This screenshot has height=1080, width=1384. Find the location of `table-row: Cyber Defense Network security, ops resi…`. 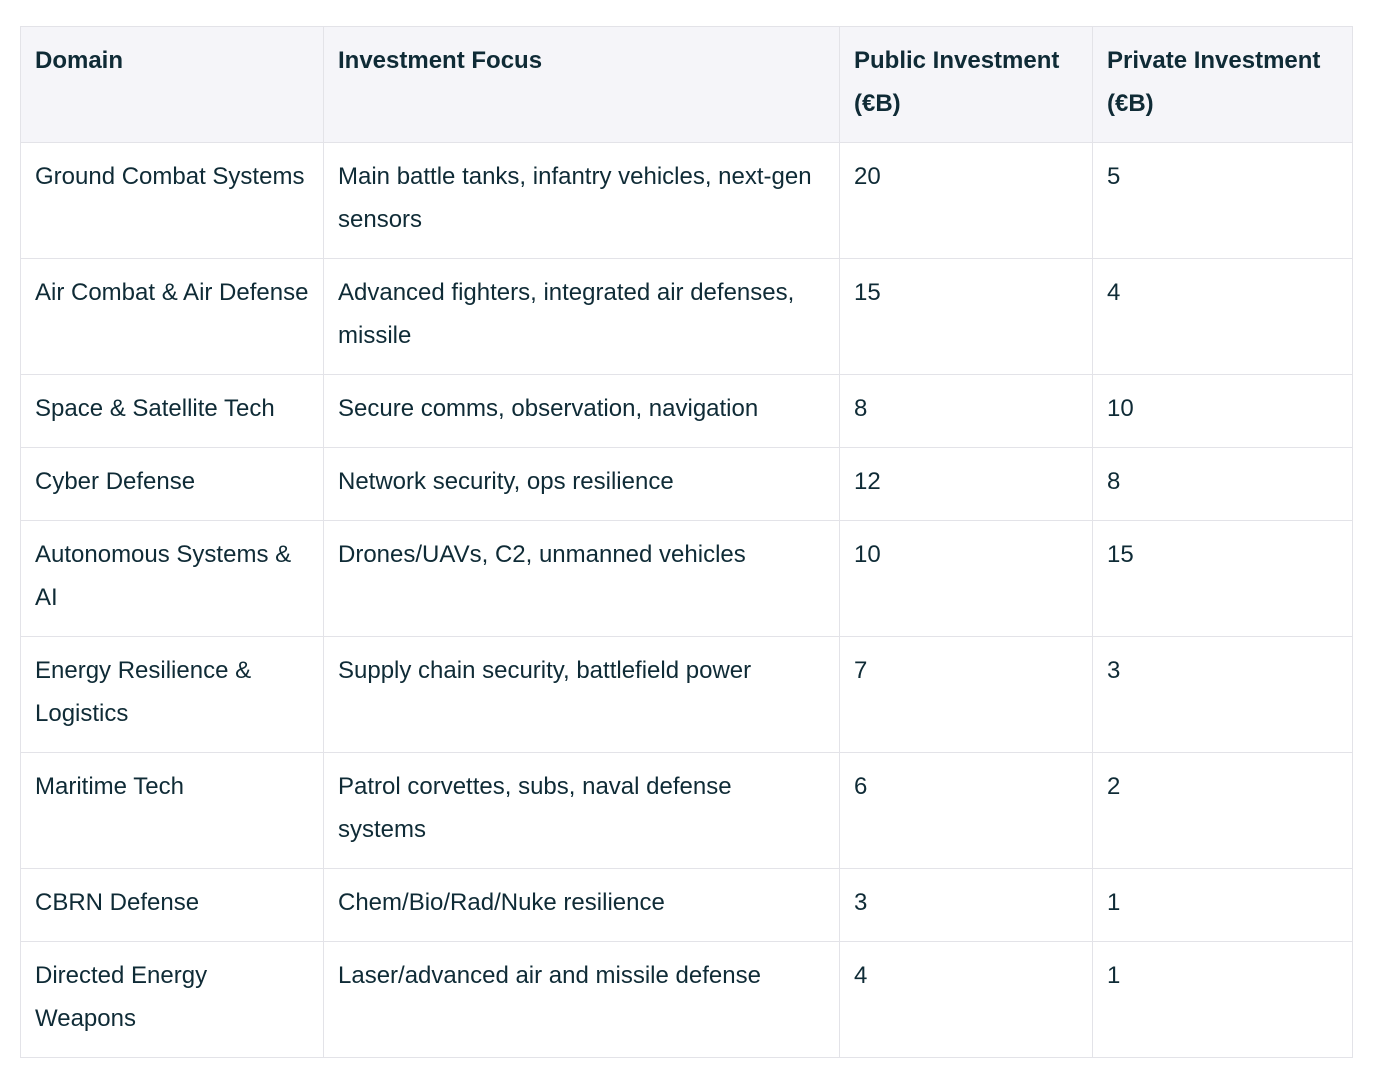

table-row: Cyber Defense Network security, ops resi… is located at coordinates (686, 484).